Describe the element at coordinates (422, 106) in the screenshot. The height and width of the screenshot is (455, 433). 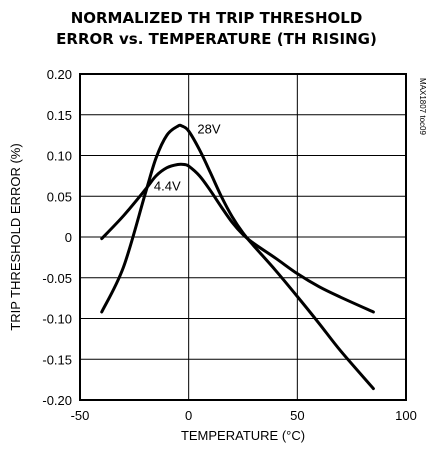
I see `part-number-watermark: MAX1807 toc09` at that location.